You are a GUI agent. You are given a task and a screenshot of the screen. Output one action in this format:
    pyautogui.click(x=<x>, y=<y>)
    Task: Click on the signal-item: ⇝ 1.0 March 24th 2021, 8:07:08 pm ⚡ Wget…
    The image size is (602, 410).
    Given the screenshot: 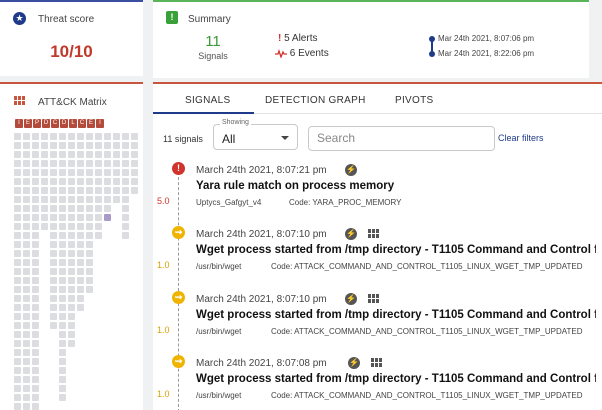 What is the action you would take?
    pyautogui.click(x=377, y=382)
    